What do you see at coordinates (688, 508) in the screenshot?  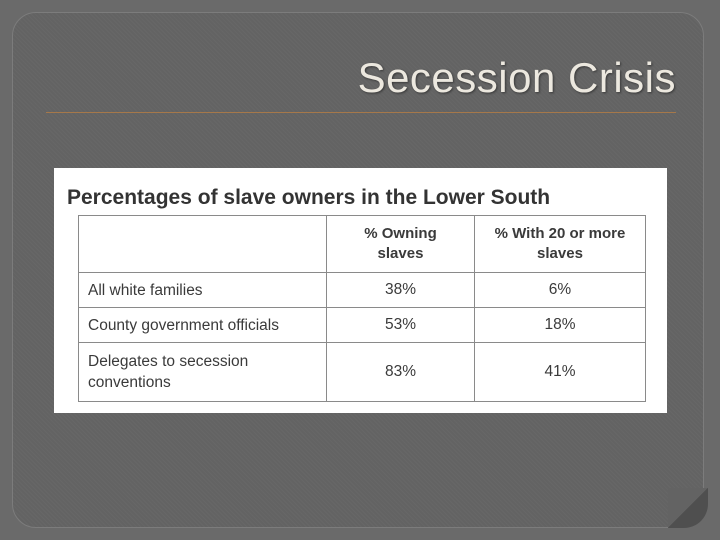 I see `page-curl-decoration` at bounding box center [688, 508].